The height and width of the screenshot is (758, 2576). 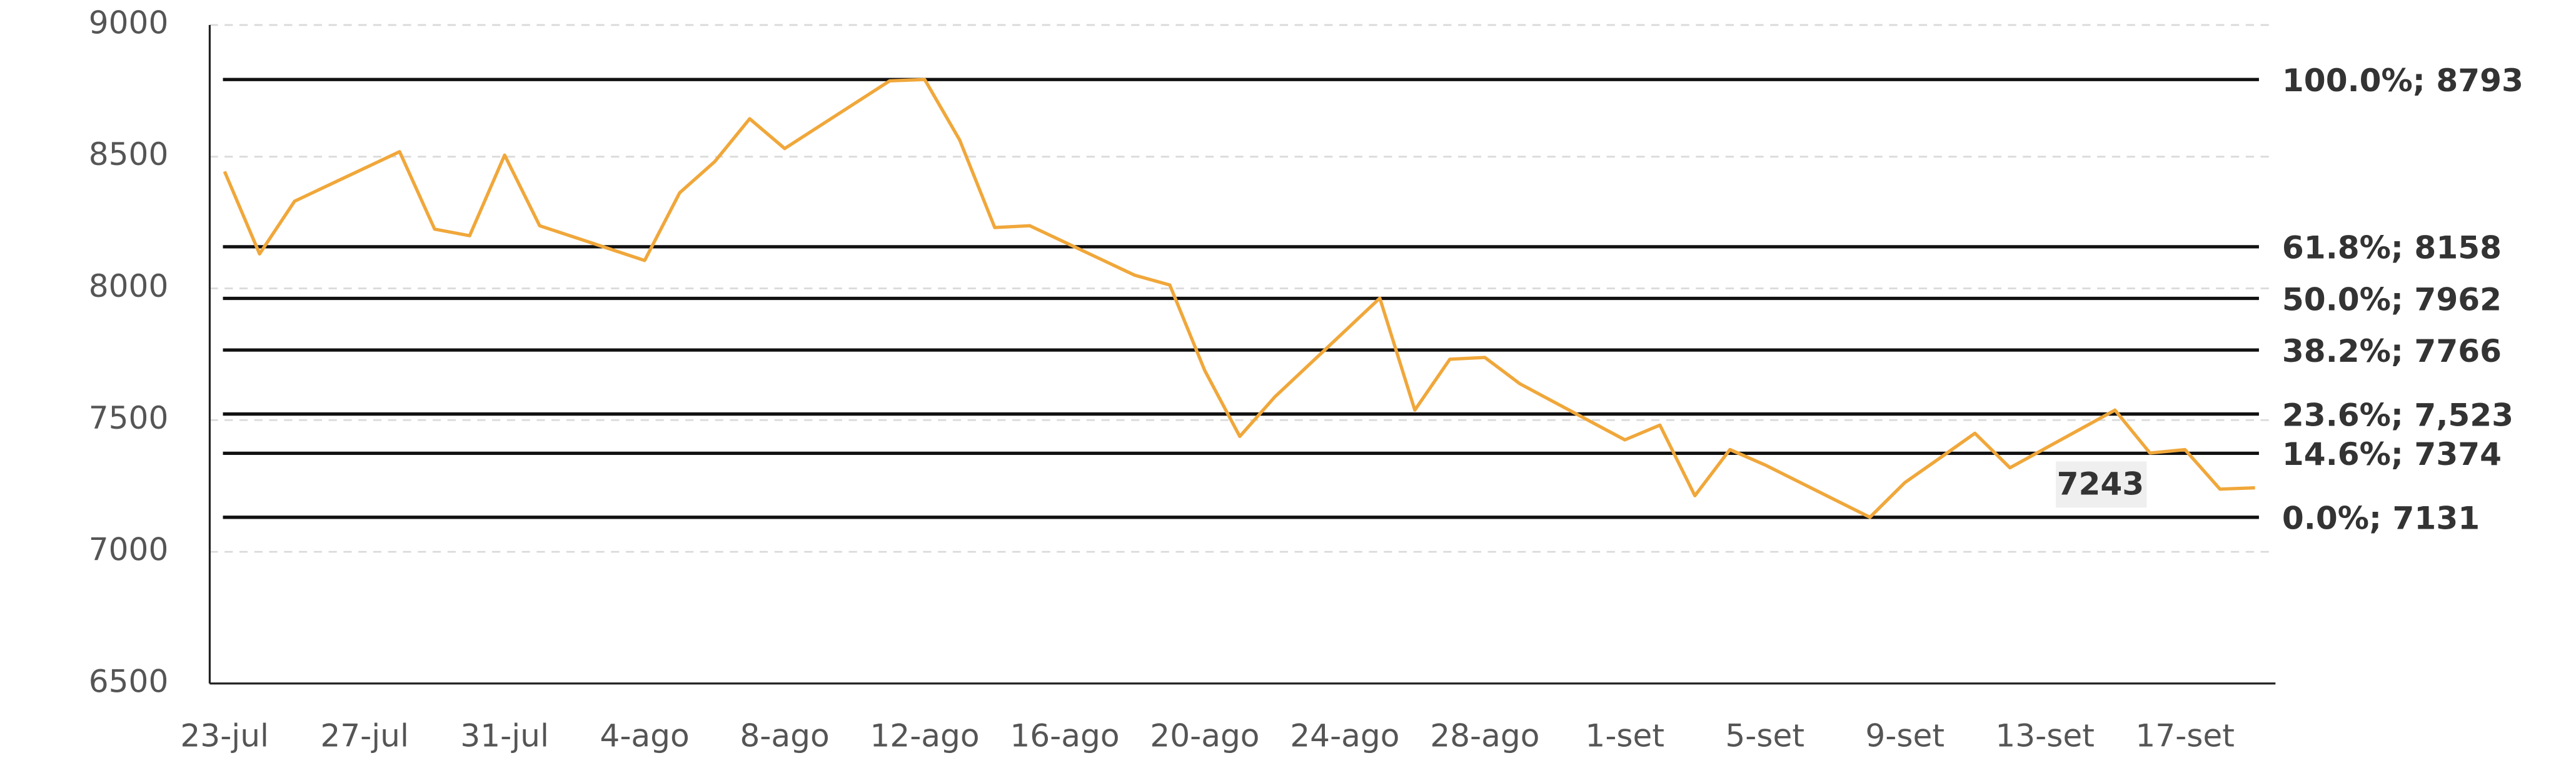 What do you see at coordinates (2392, 299) in the screenshot?
I see `level-label: 50.0%; 7962` at bounding box center [2392, 299].